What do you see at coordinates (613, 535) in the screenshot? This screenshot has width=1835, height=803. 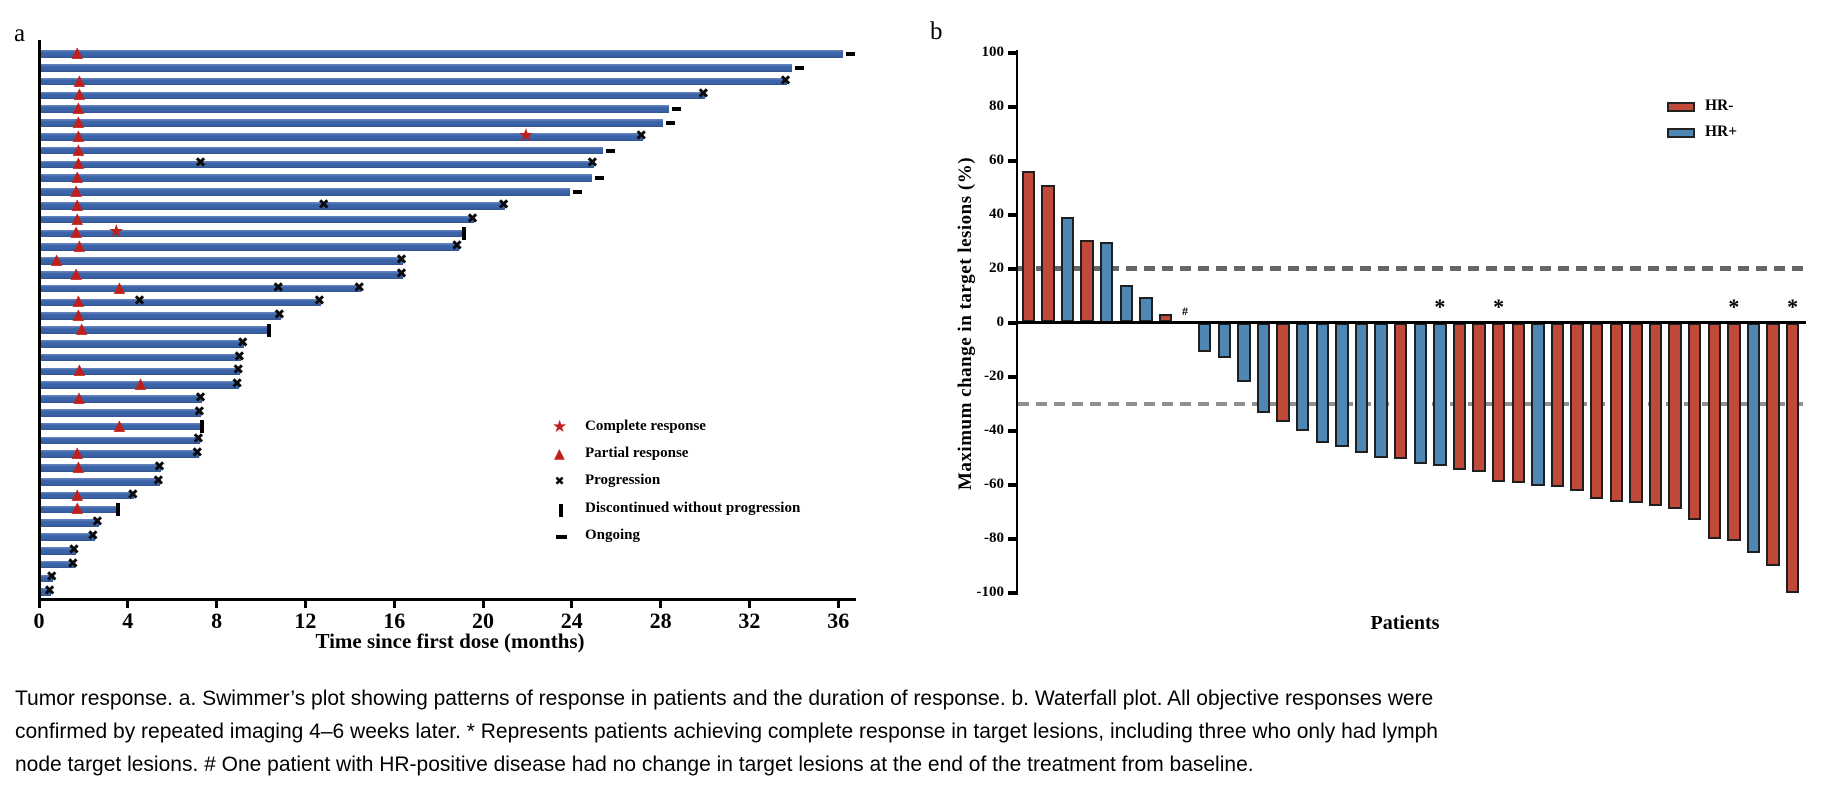 I see `swimmer-legend-label: Ongoing` at bounding box center [613, 535].